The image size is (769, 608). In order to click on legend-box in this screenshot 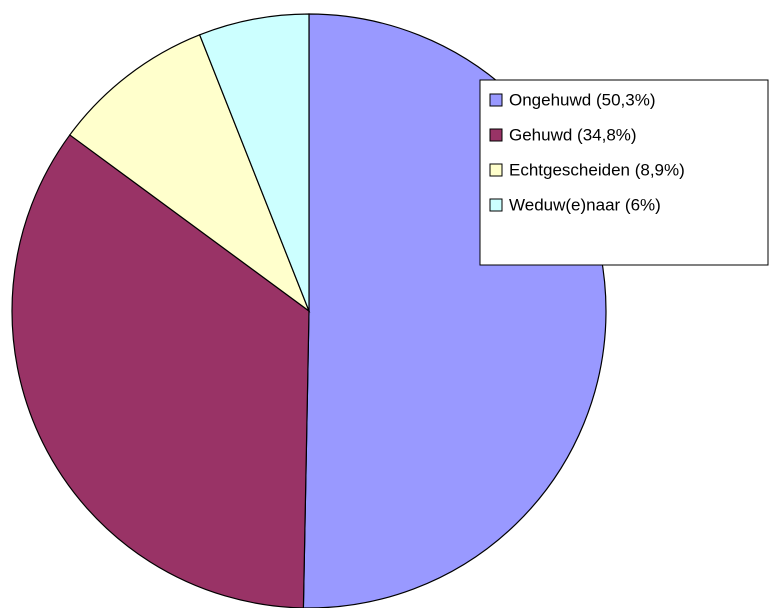, I will do `click(624, 172)`.